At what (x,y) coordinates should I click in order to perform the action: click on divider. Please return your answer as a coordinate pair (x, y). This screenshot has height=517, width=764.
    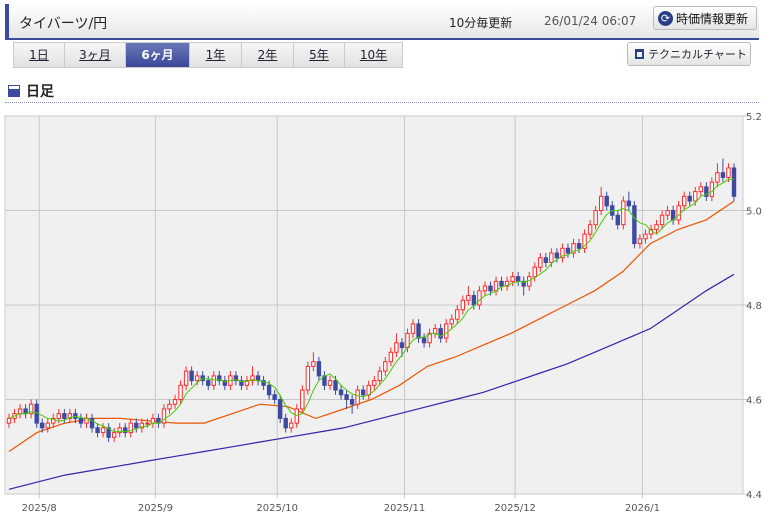
    Looking at the image, I should click on (382, 102).